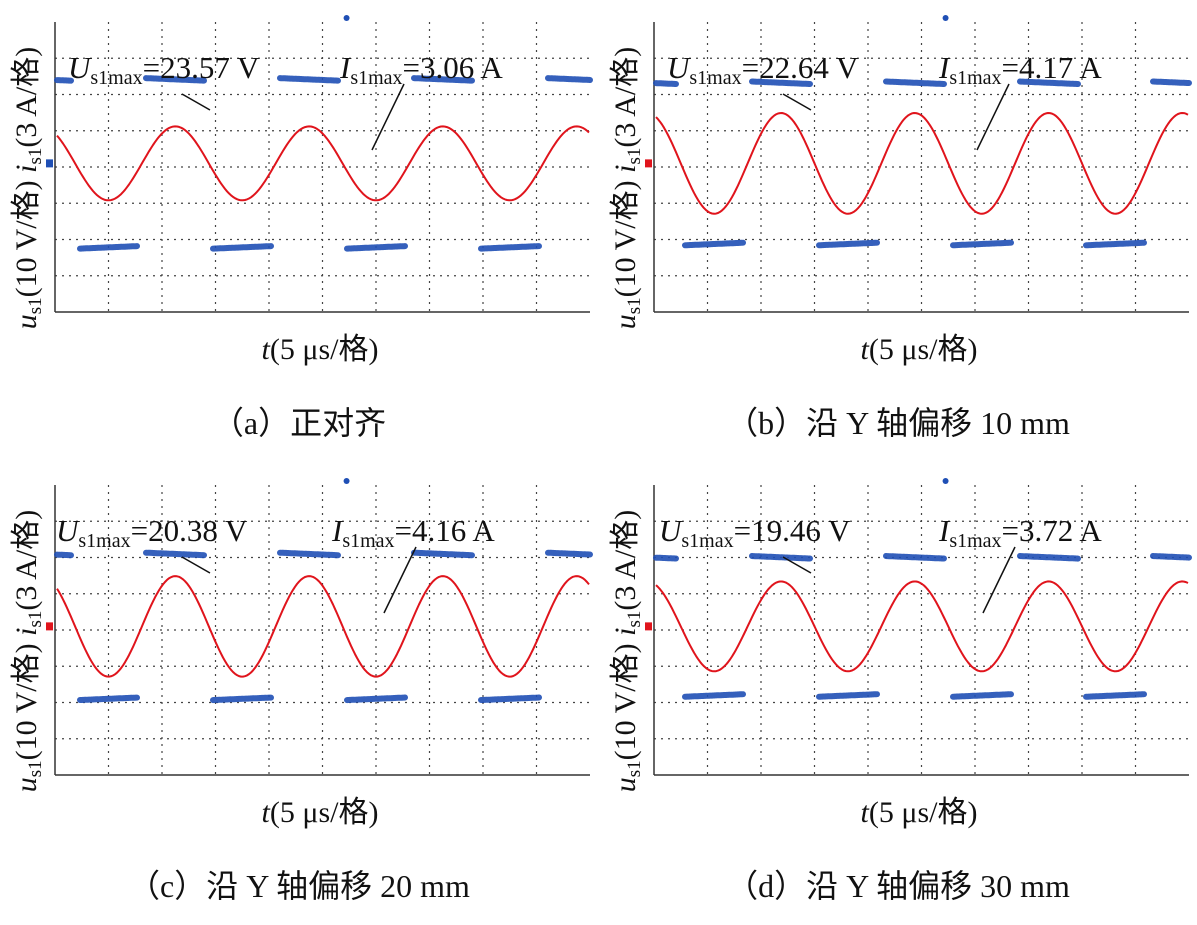 This screenshot has width=1197, height=925. I want to click on current-annotation: Is1max=4.17 A, so click(1020, 69).